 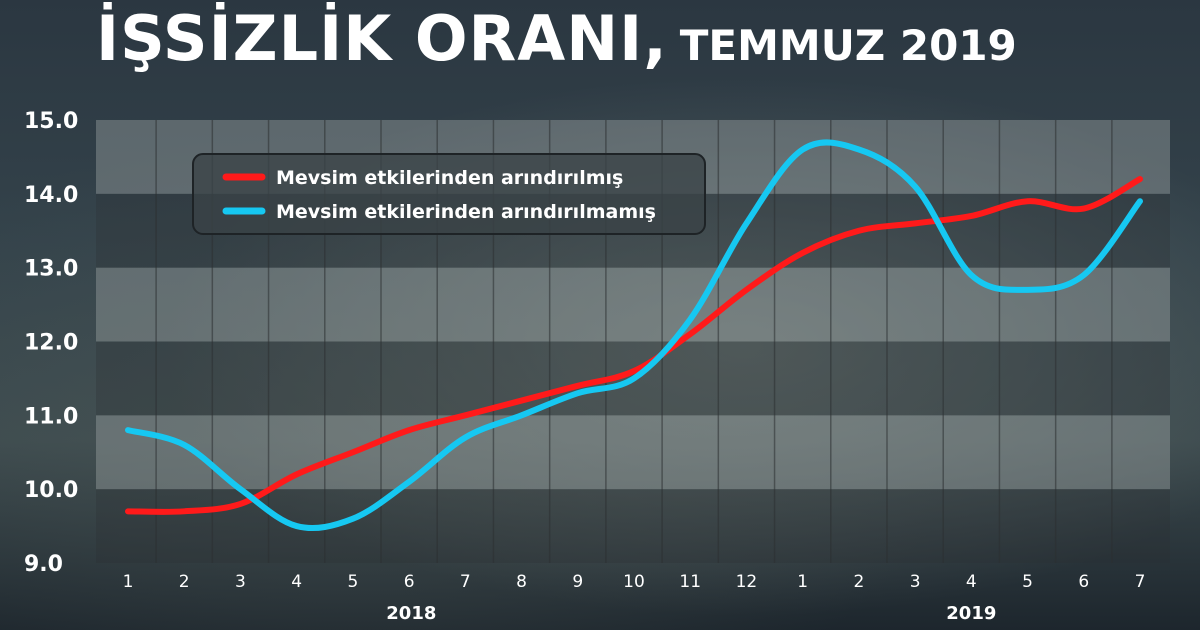 I want to click on y-tick-label: 9.0, so click(x=43, y=564).